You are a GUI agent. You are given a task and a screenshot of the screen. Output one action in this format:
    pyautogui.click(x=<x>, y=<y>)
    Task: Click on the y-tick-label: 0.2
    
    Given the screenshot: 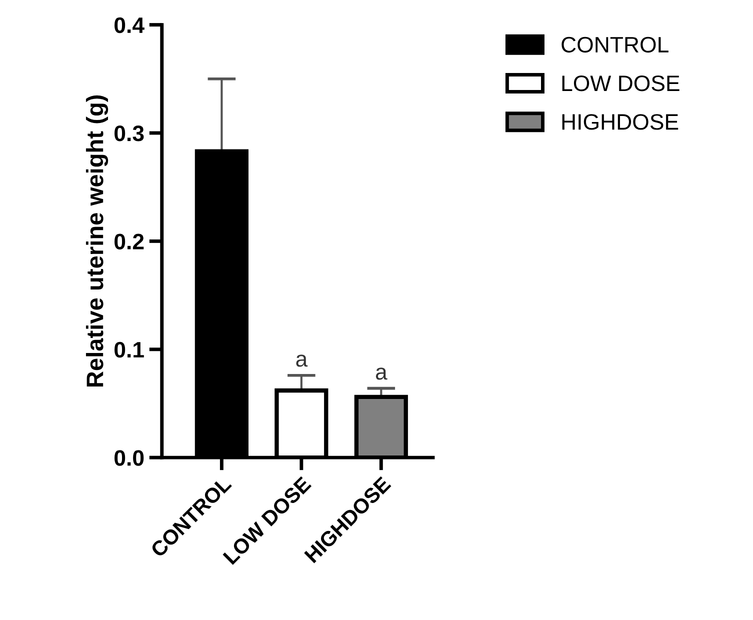 What is the action you would take?
    pyautogui.click(x=129, y=242)
    